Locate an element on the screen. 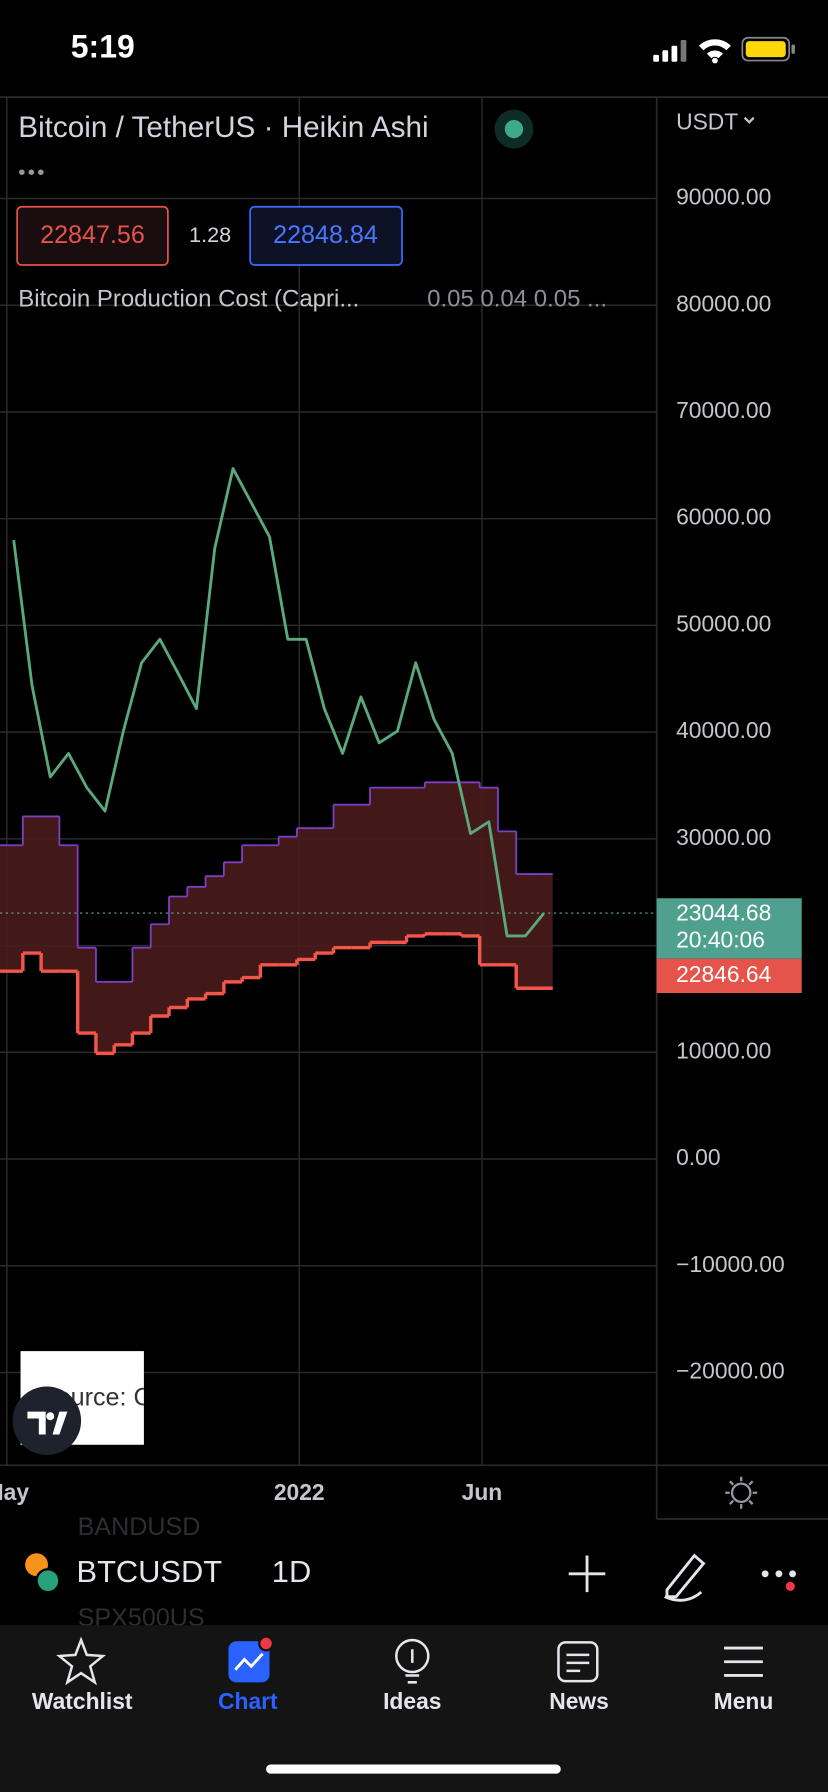  news-icon is located at coordinates (578, 1662).